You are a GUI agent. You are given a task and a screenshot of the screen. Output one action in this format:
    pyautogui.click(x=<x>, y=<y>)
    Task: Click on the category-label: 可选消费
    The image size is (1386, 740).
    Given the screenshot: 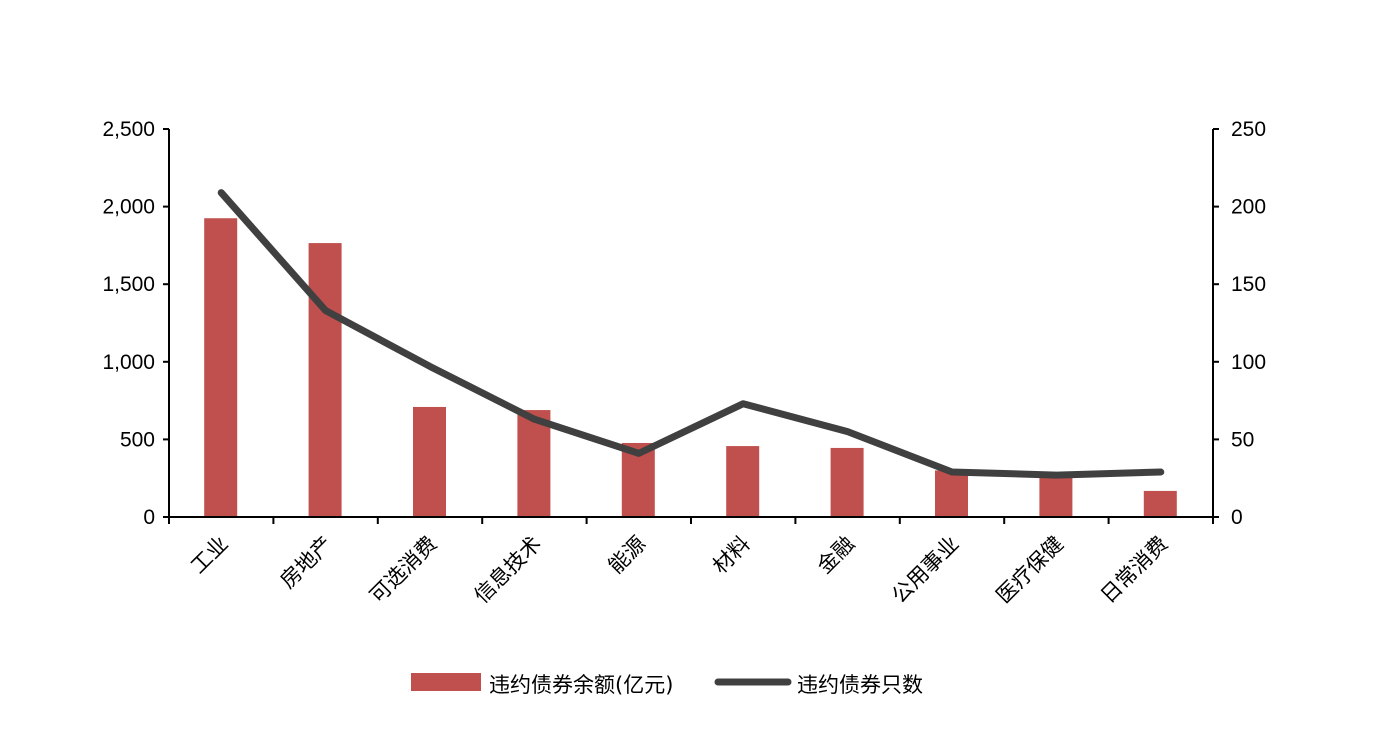 What is the action you would take?
    pyautogui.click(x=403, y=570)
    